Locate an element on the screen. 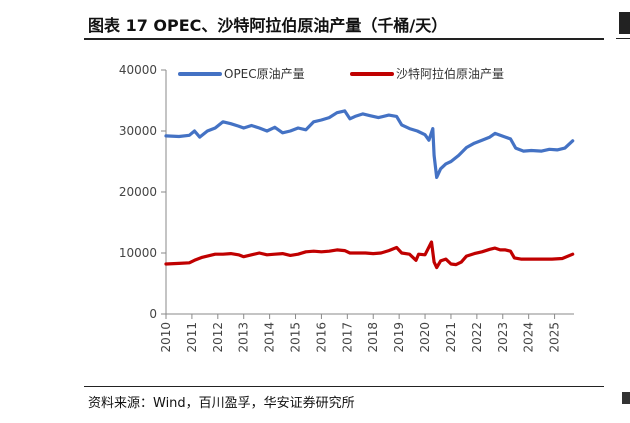 The width and height of the screenshot is (630, 423). x-tick-label: 2013 is located at coordinates (244, 337).